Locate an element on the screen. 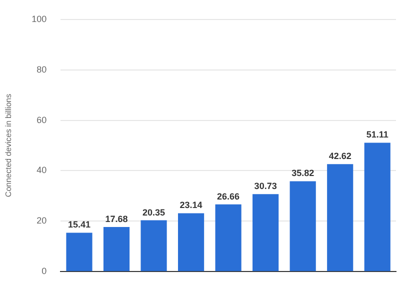 The height and width of the screenshot is (300, 400). y-axis-title: Connected devices in billions is located at coordinates (9, 146).